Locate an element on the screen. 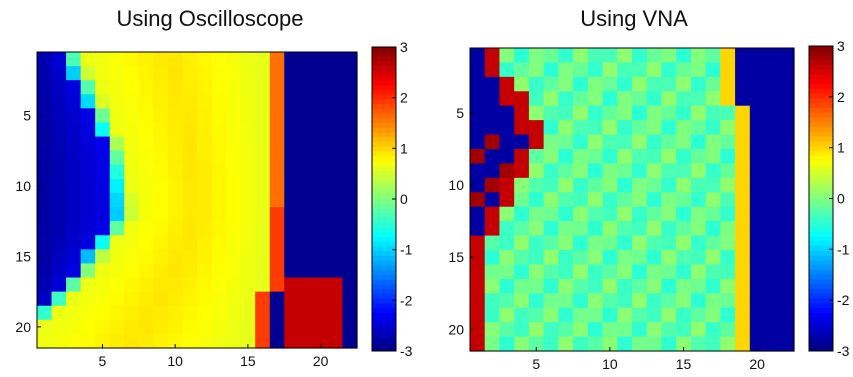  colorbar-tick-label: -2 is located at coordinates (406, 300).